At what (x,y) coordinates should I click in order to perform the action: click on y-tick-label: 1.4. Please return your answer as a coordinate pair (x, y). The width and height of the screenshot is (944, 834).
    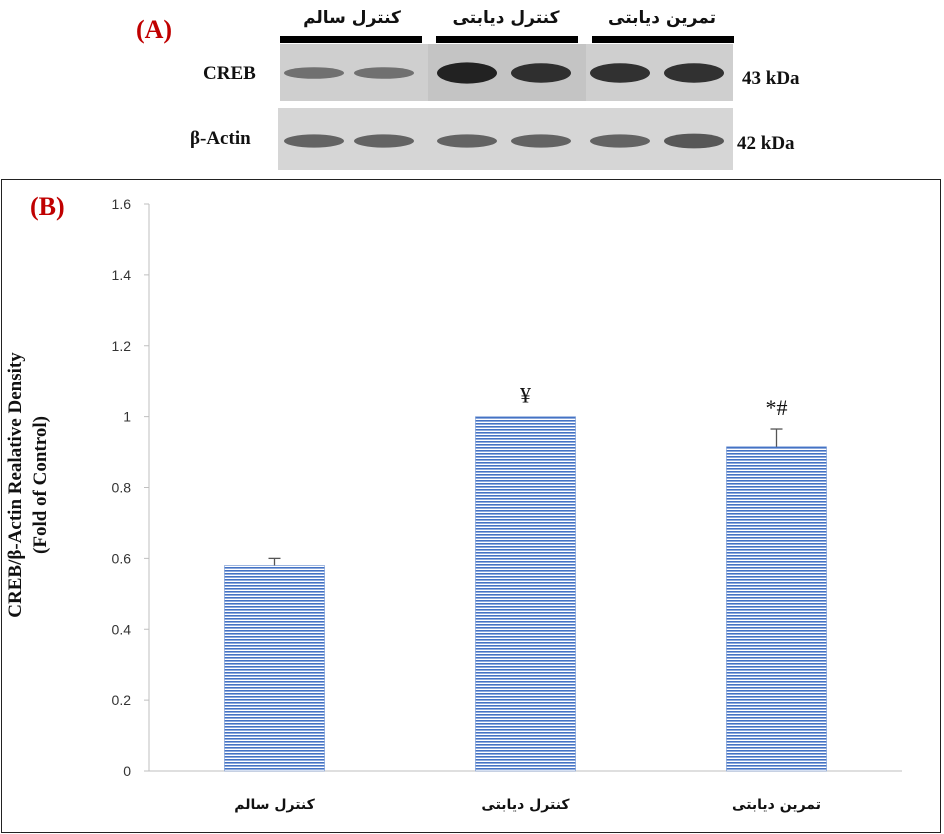
    Looking at the image, I should click on (122, 275).